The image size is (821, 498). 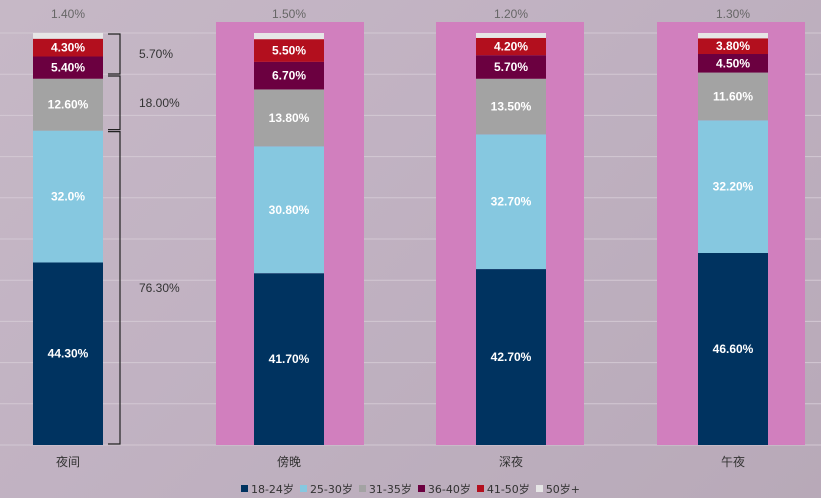 I want to click on legend-label: 25-30岁, so click(x=331, y=489).